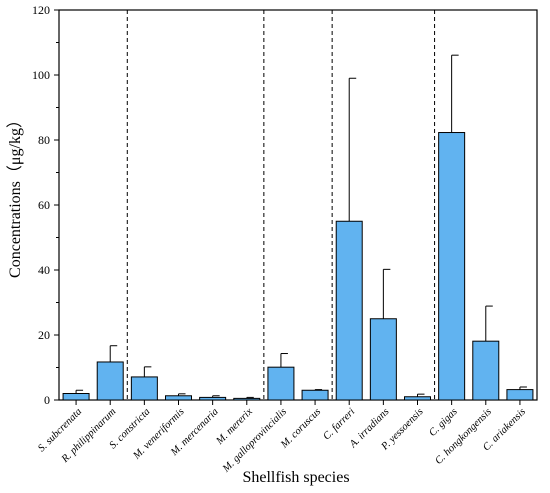  What do you see at coordinates (44, 335) in the screenshot?
I see `y-tick-label: 20` at bounding box center [44, 335].